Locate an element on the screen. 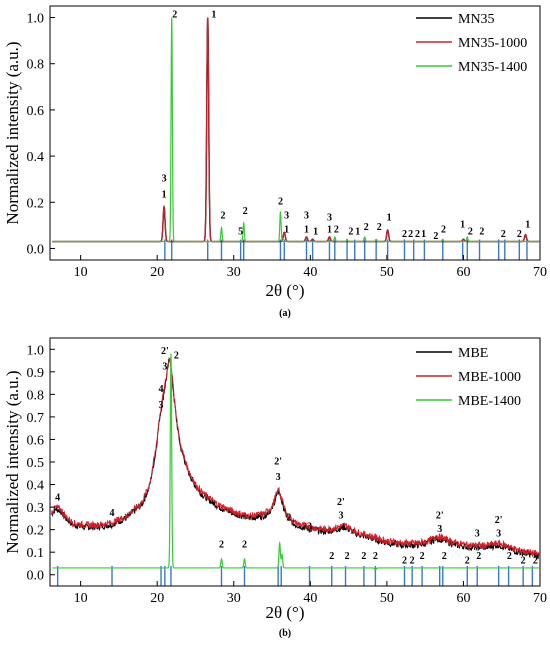 The width and height of the screenshot is (550, 646). y-tick-label: 0.8 is located at coordinates (36, 395).